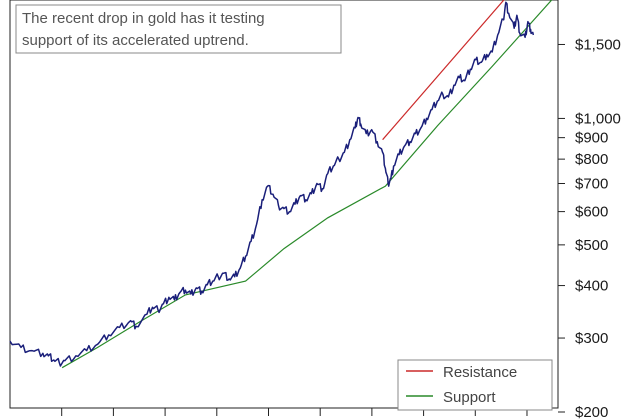 The height and width of the screenshot is (420, 640). Describe the element at coordinates (480, 372) in the screenshot. I see `legend-label-resistance: Resistance` at that location.